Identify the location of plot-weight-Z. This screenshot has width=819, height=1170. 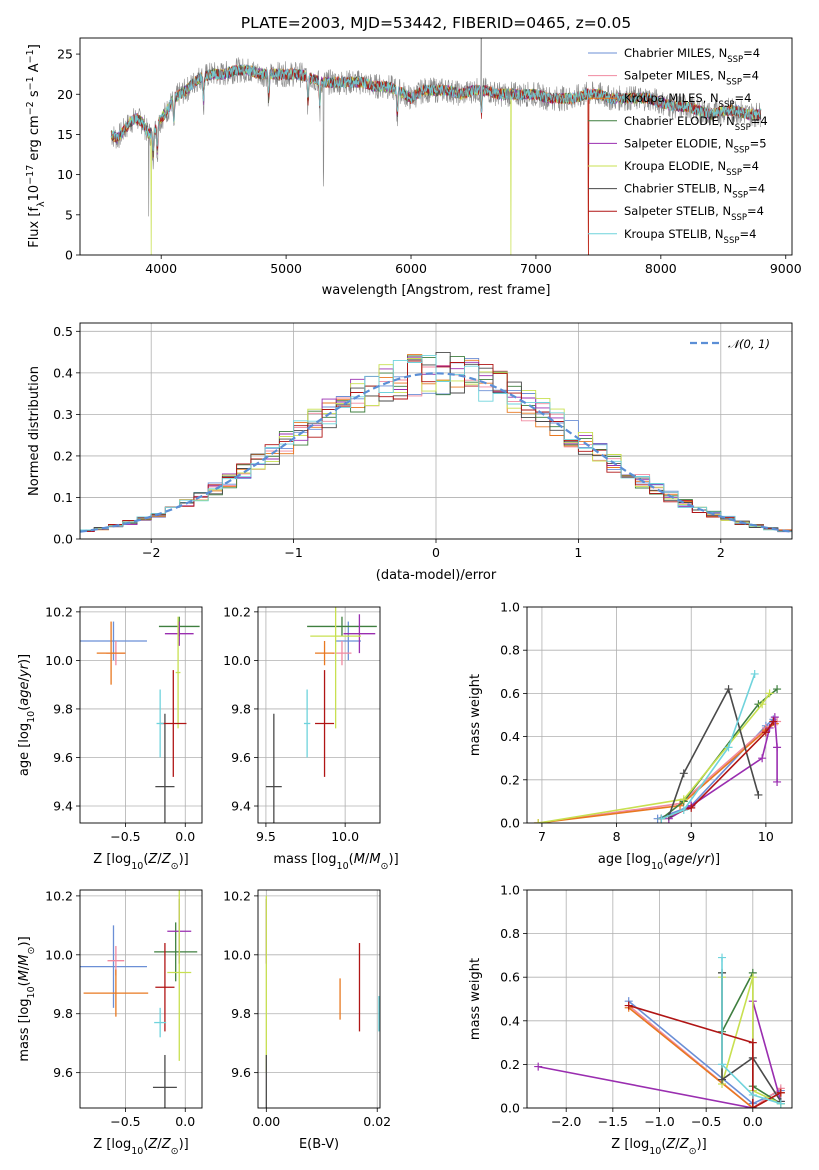
(659, 1030).